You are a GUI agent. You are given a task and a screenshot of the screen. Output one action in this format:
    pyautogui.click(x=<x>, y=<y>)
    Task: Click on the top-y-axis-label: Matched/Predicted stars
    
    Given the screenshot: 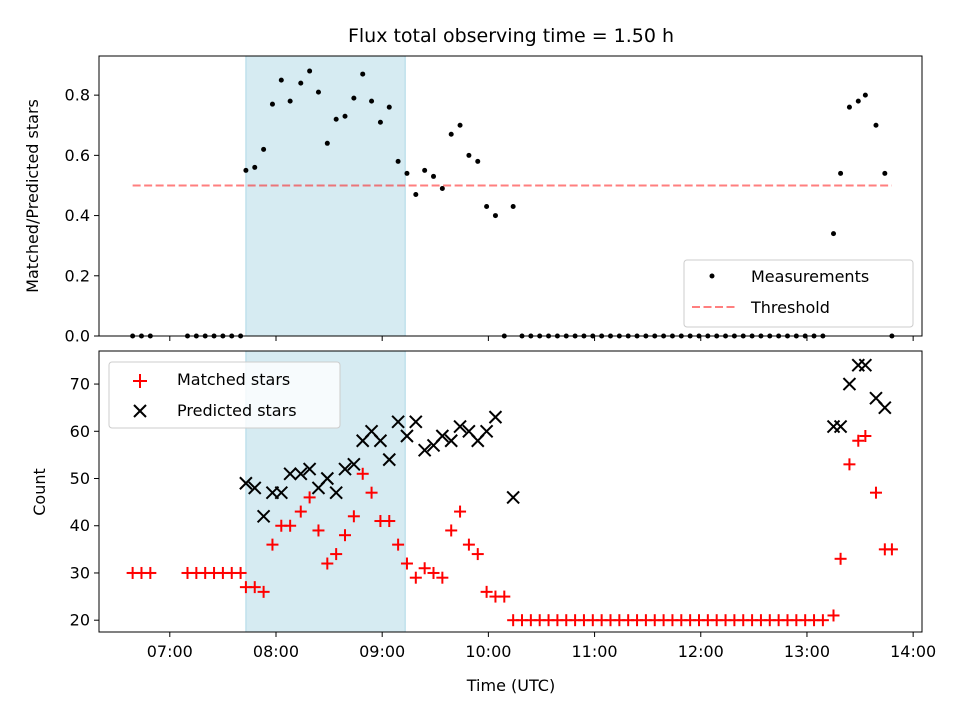 What is the action you would take?
    pyautogui.click(x=32, y=196)
    